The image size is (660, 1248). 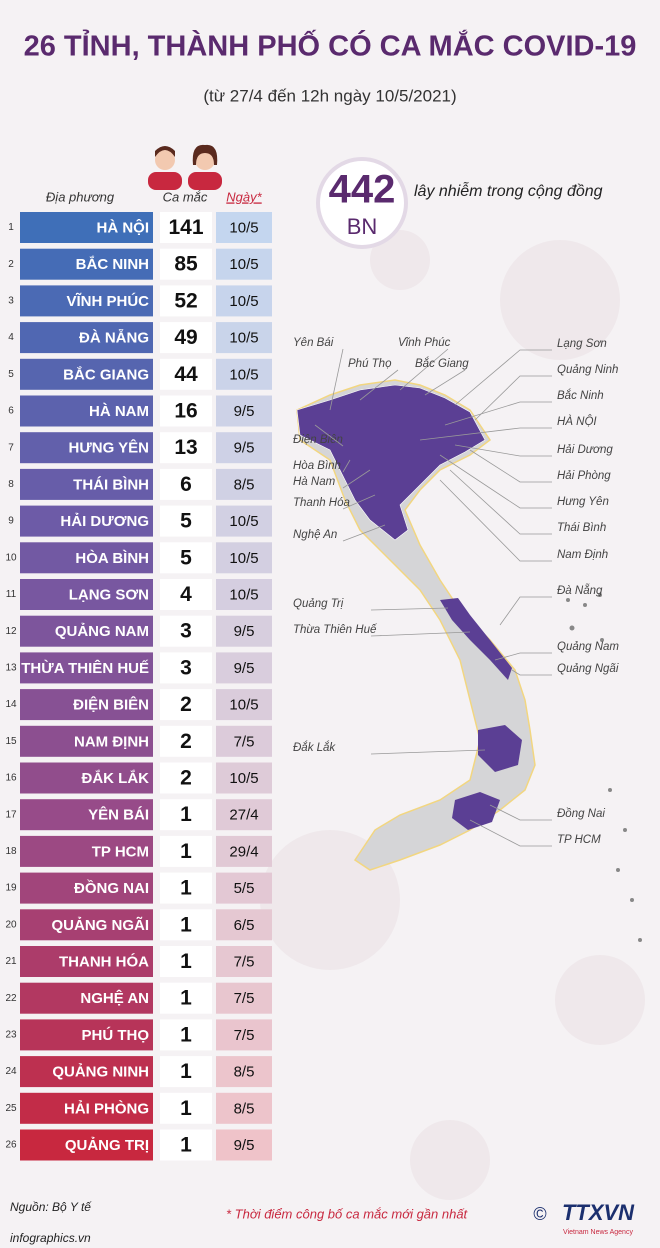 I want to click on rank: 14, so click(x=11, y=704).